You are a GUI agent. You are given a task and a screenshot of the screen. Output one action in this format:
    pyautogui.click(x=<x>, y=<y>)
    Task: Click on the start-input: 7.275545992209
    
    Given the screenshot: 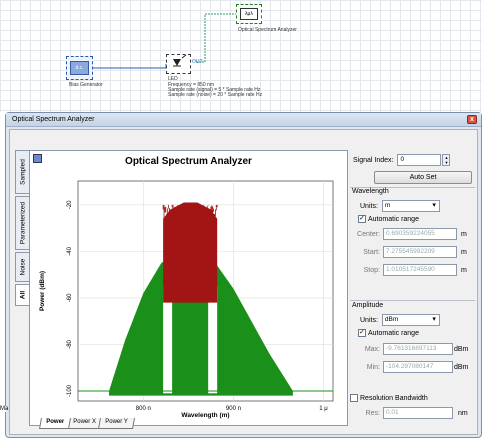 What is the action you would take?
    pyautogui.click(x=420, y=252)
    